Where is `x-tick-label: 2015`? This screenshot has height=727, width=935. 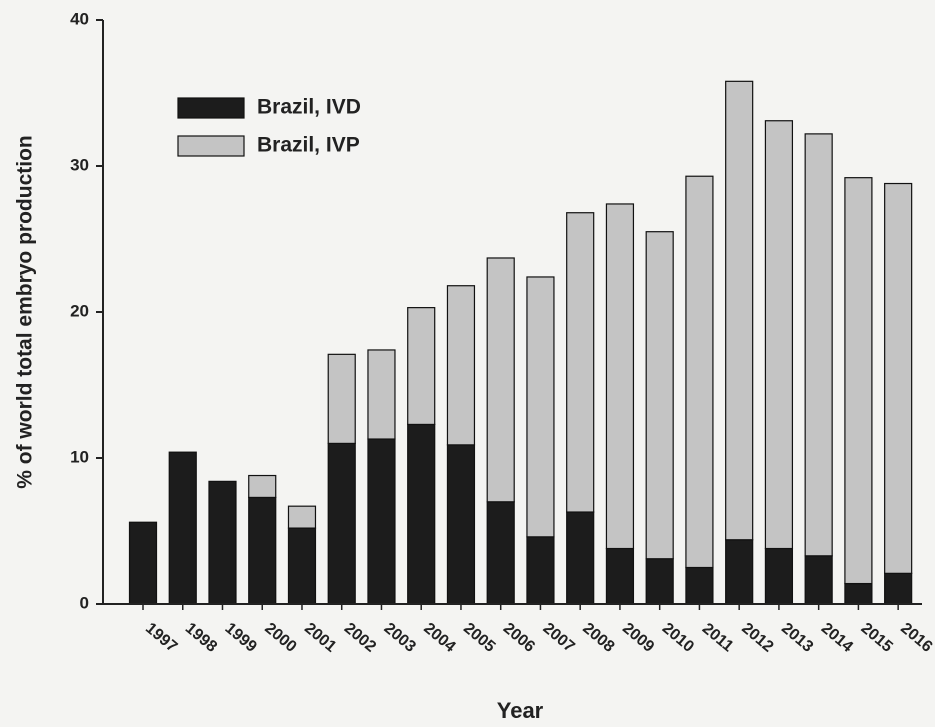
x-tick-label: 2015 is located at coordinates (876, 638).